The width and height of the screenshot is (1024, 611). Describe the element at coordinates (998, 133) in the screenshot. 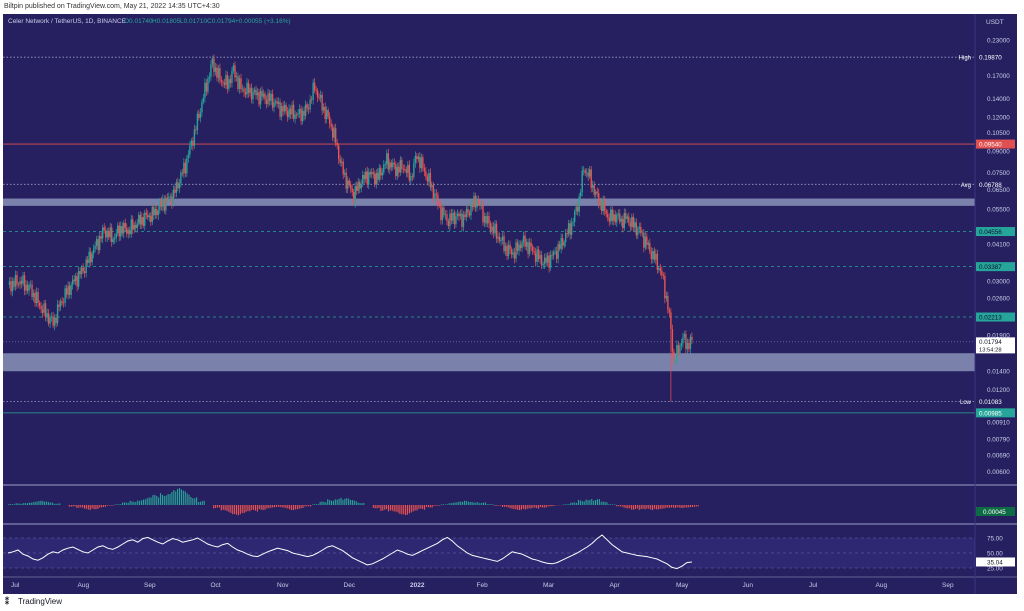

I see `price-tick-4: 0.10500` at that location.